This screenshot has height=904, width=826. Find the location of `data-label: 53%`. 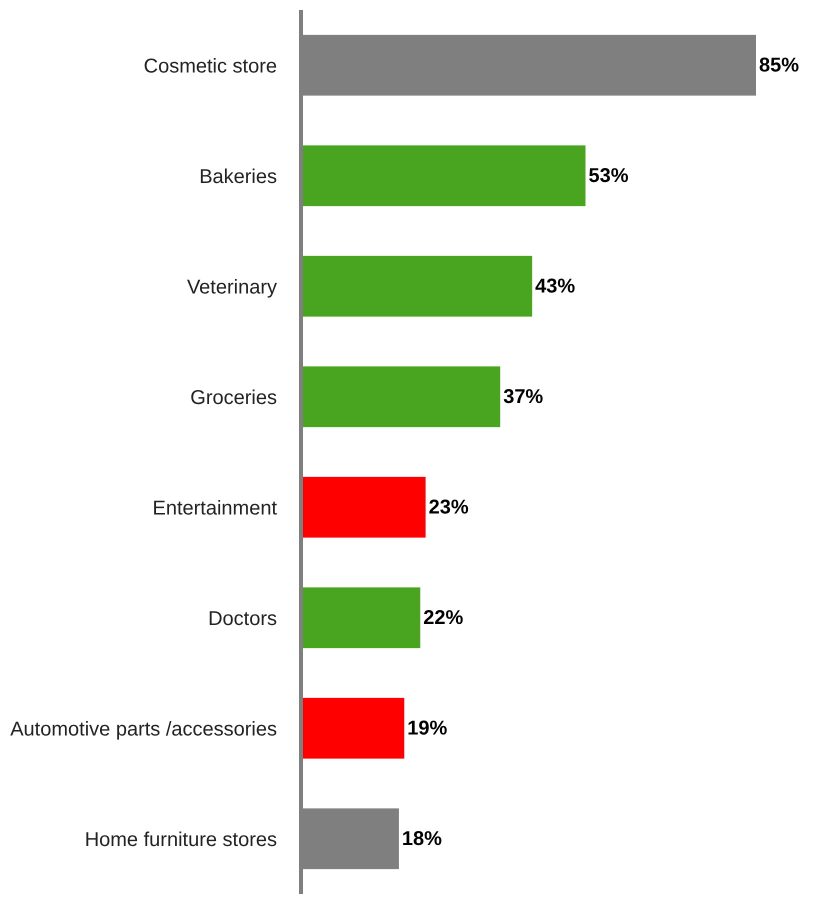

data-label: 53% is located at coordinates (608, 175).